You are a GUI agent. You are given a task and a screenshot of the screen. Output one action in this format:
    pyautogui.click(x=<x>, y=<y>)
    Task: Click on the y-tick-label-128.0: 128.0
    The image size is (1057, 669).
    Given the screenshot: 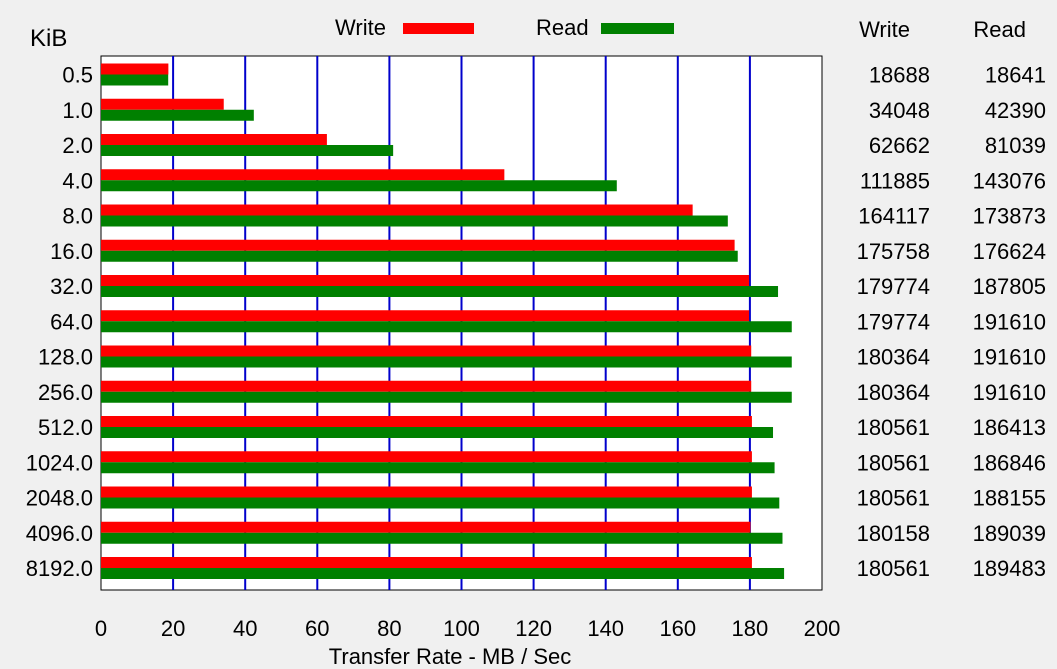 What is the action you would take?
    pyautogui.click(x=65, y=357)
    